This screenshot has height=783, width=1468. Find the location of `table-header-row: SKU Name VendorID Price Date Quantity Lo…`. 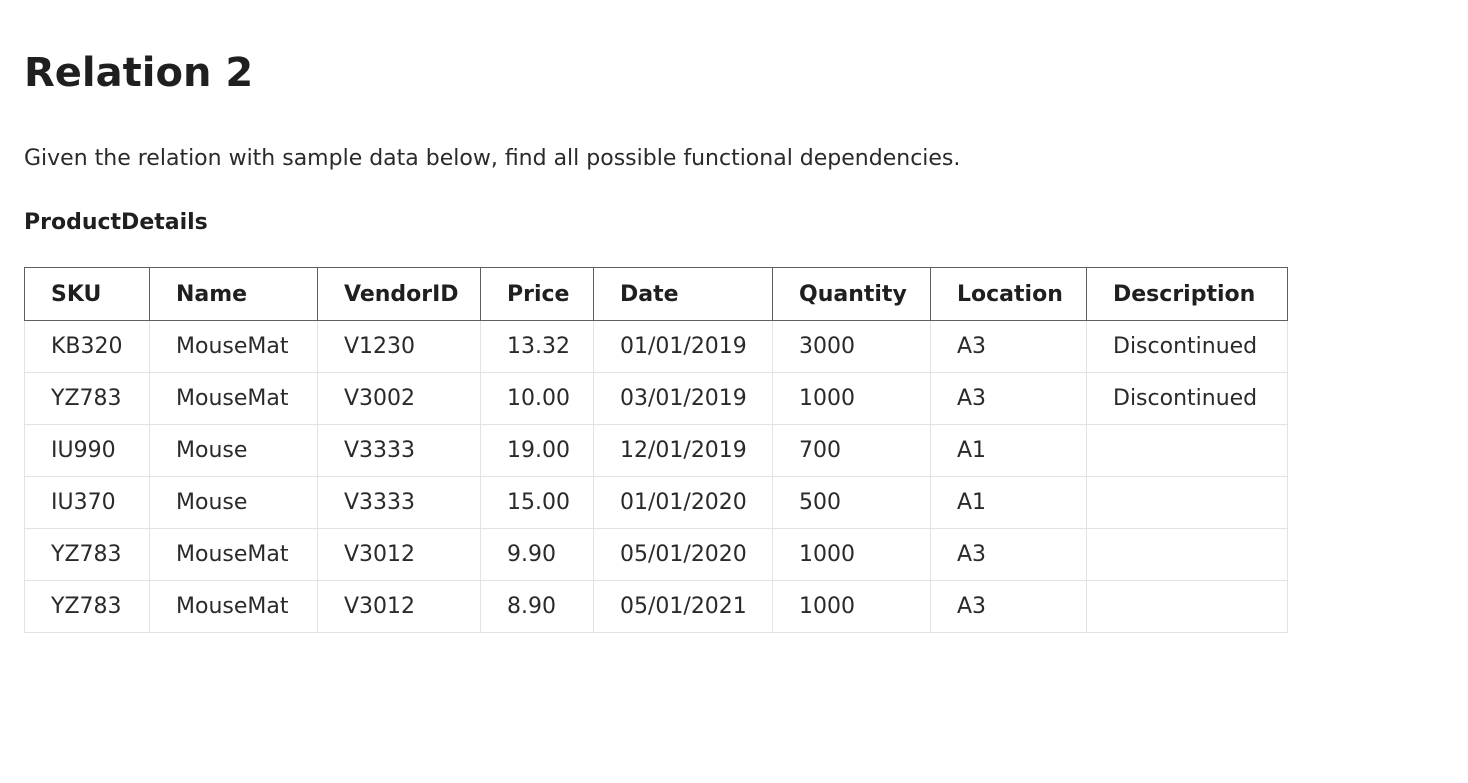

table-header-row: SKU Name VendorID Price Date Quantity Lo… is located at coordinates (656, 294).